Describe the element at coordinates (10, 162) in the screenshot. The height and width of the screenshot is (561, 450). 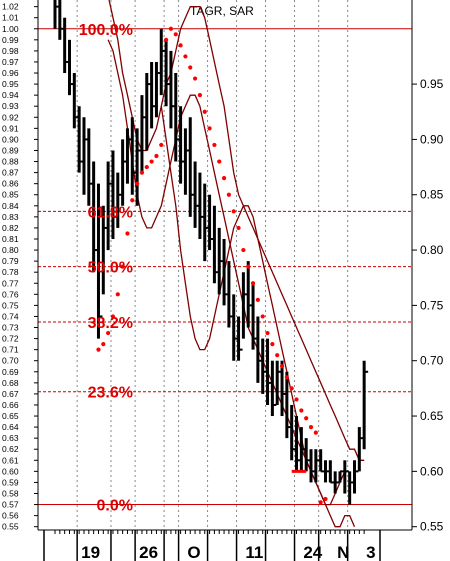
I see `left-tick-label: 0.88` at that location.